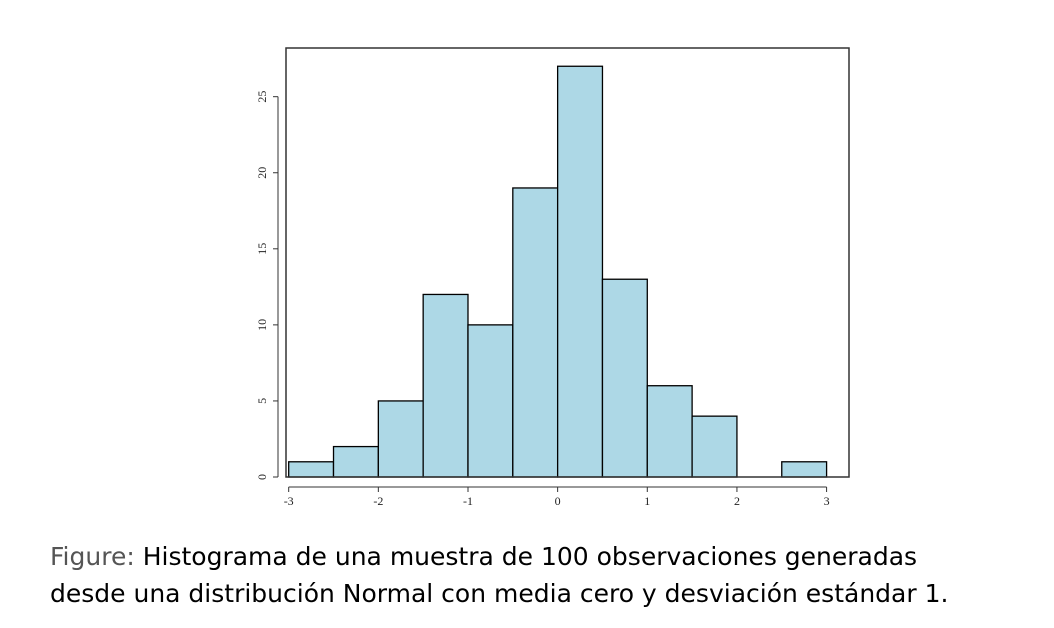 The width and height of the screenshot is (1054, 628). Describe the element at coordinates (647, 501) in the screenshot. I see `x-tick-label: 1` at that location.